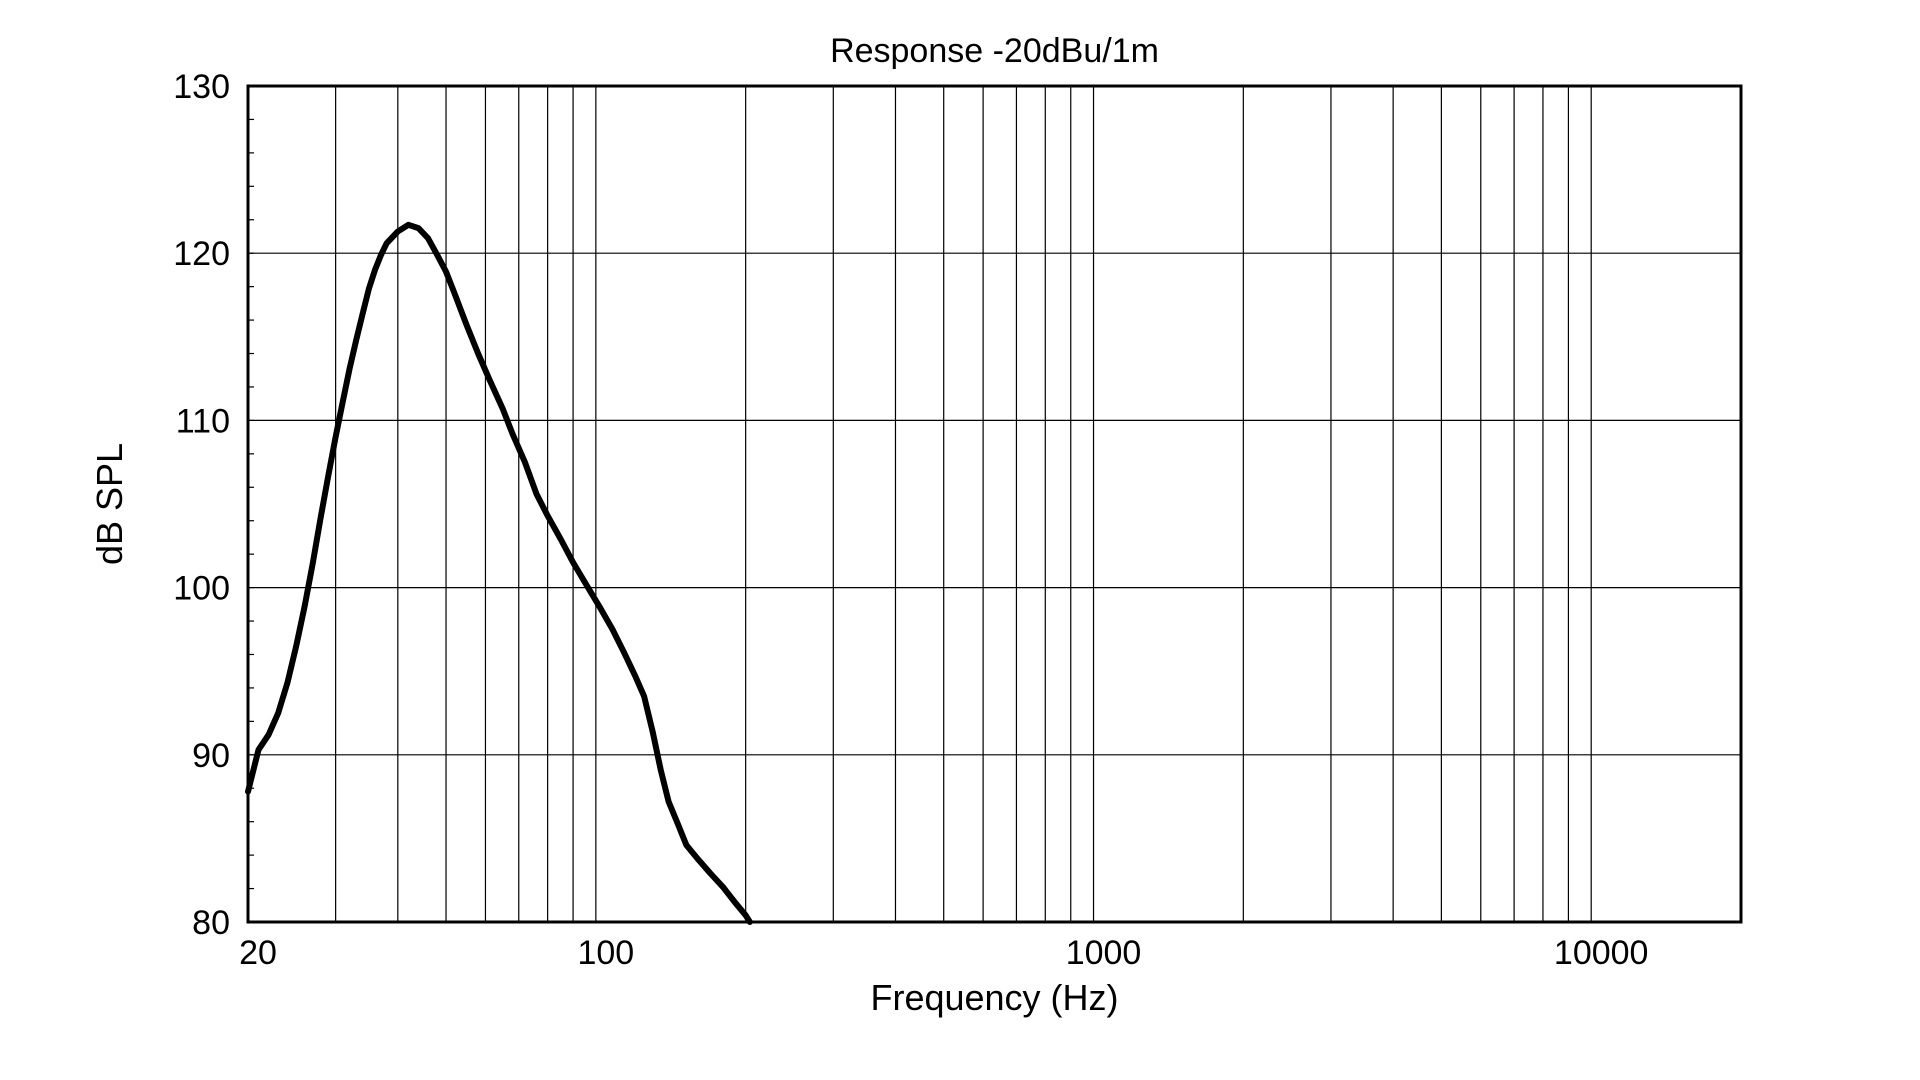  I want to click on x-tick-label: 100, so click(605, 953).